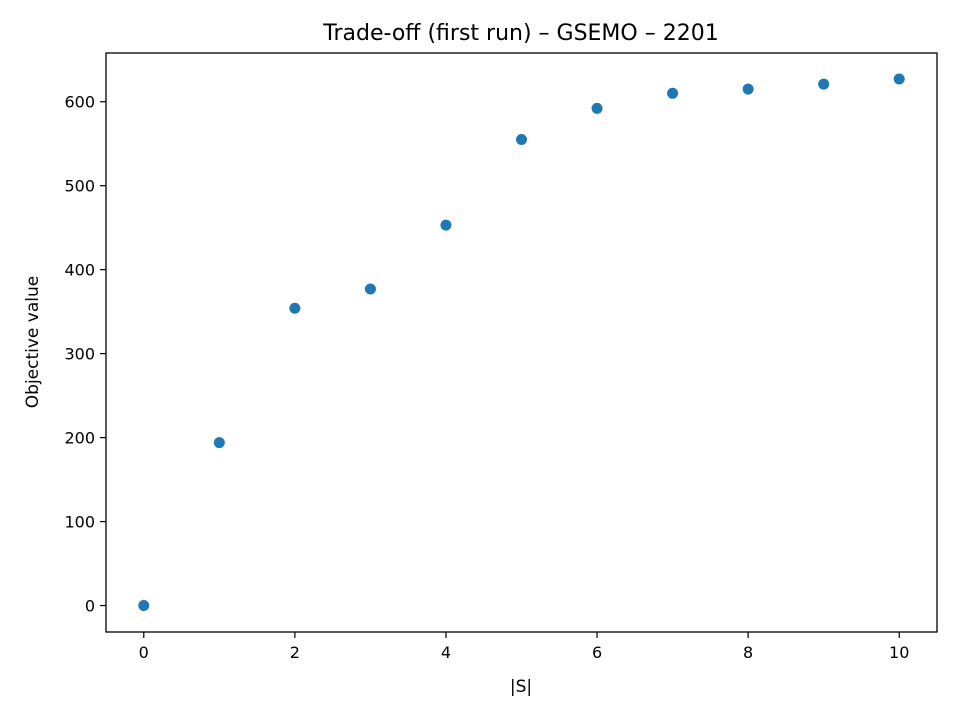 Image resolution: width=960 pixels, height=720 pixels. What do you see at coordinates (520, 33) in the screenshot?
I see `chart-title: Trade-off (first run) – GSEMO – 2201` at bounding box center [520, 33].